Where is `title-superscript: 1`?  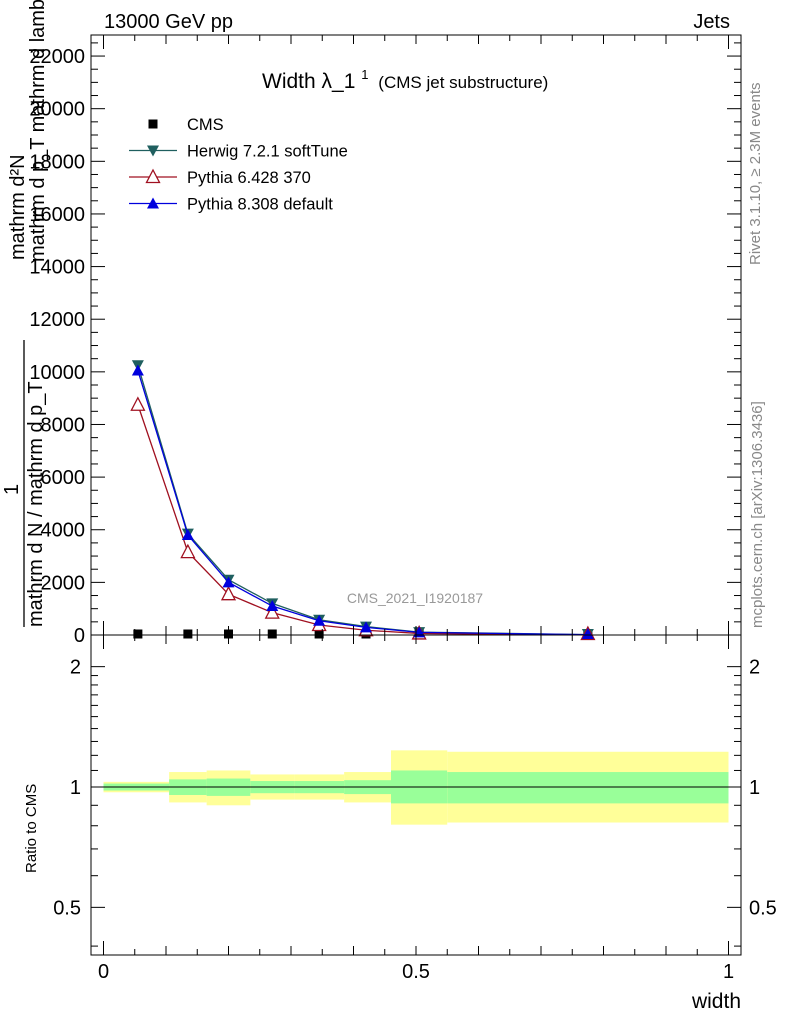 title-superscript: 1 is located at coordinates (364, 74).